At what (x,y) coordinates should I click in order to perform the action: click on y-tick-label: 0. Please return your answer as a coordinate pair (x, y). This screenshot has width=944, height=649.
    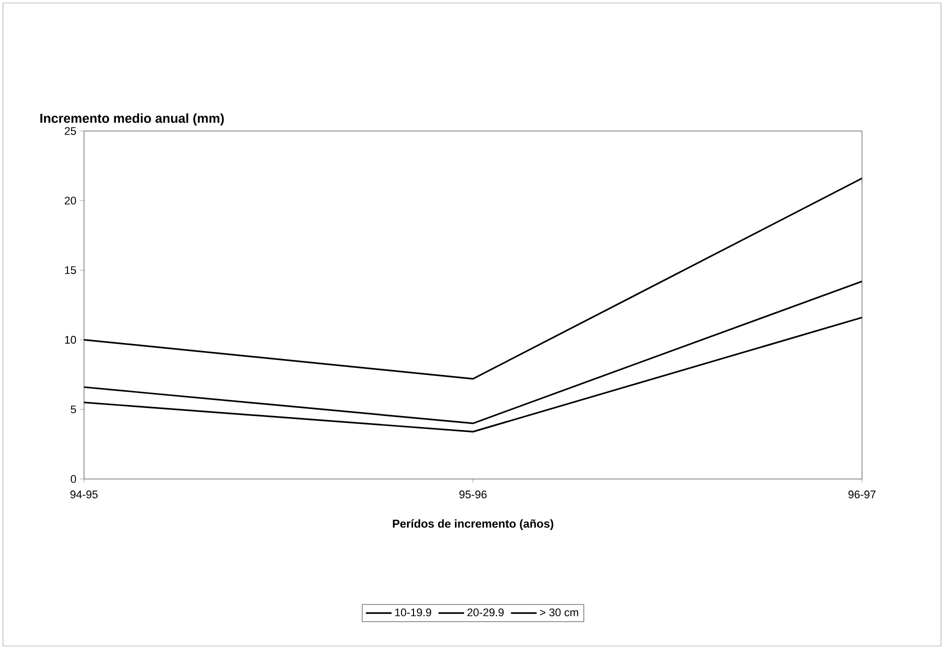
    Looking at the image, I should click on (73, 479).